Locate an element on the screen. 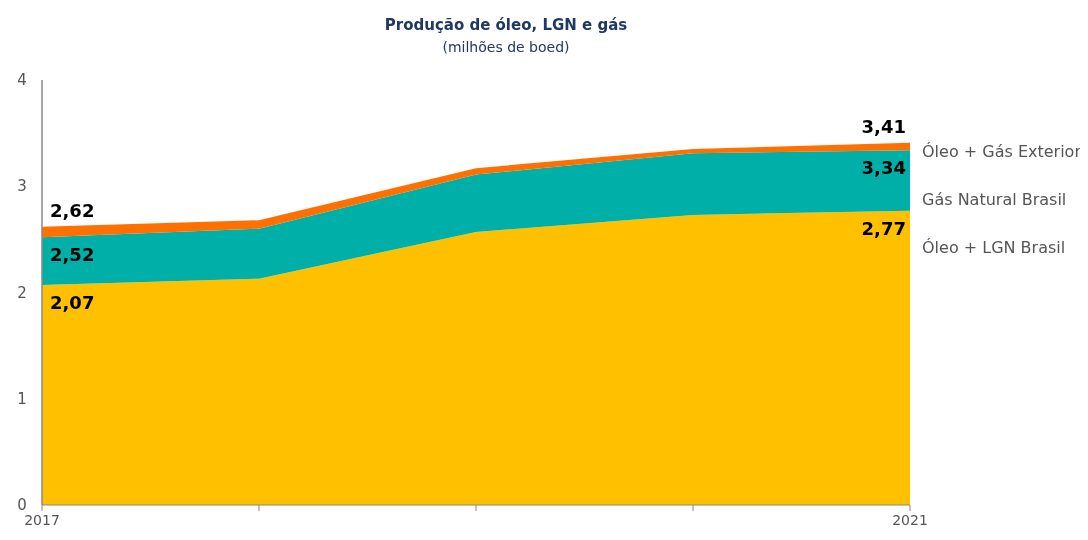 The image size is (1088, 540). annotation: 2,07 is located at coordinates (72, 303).